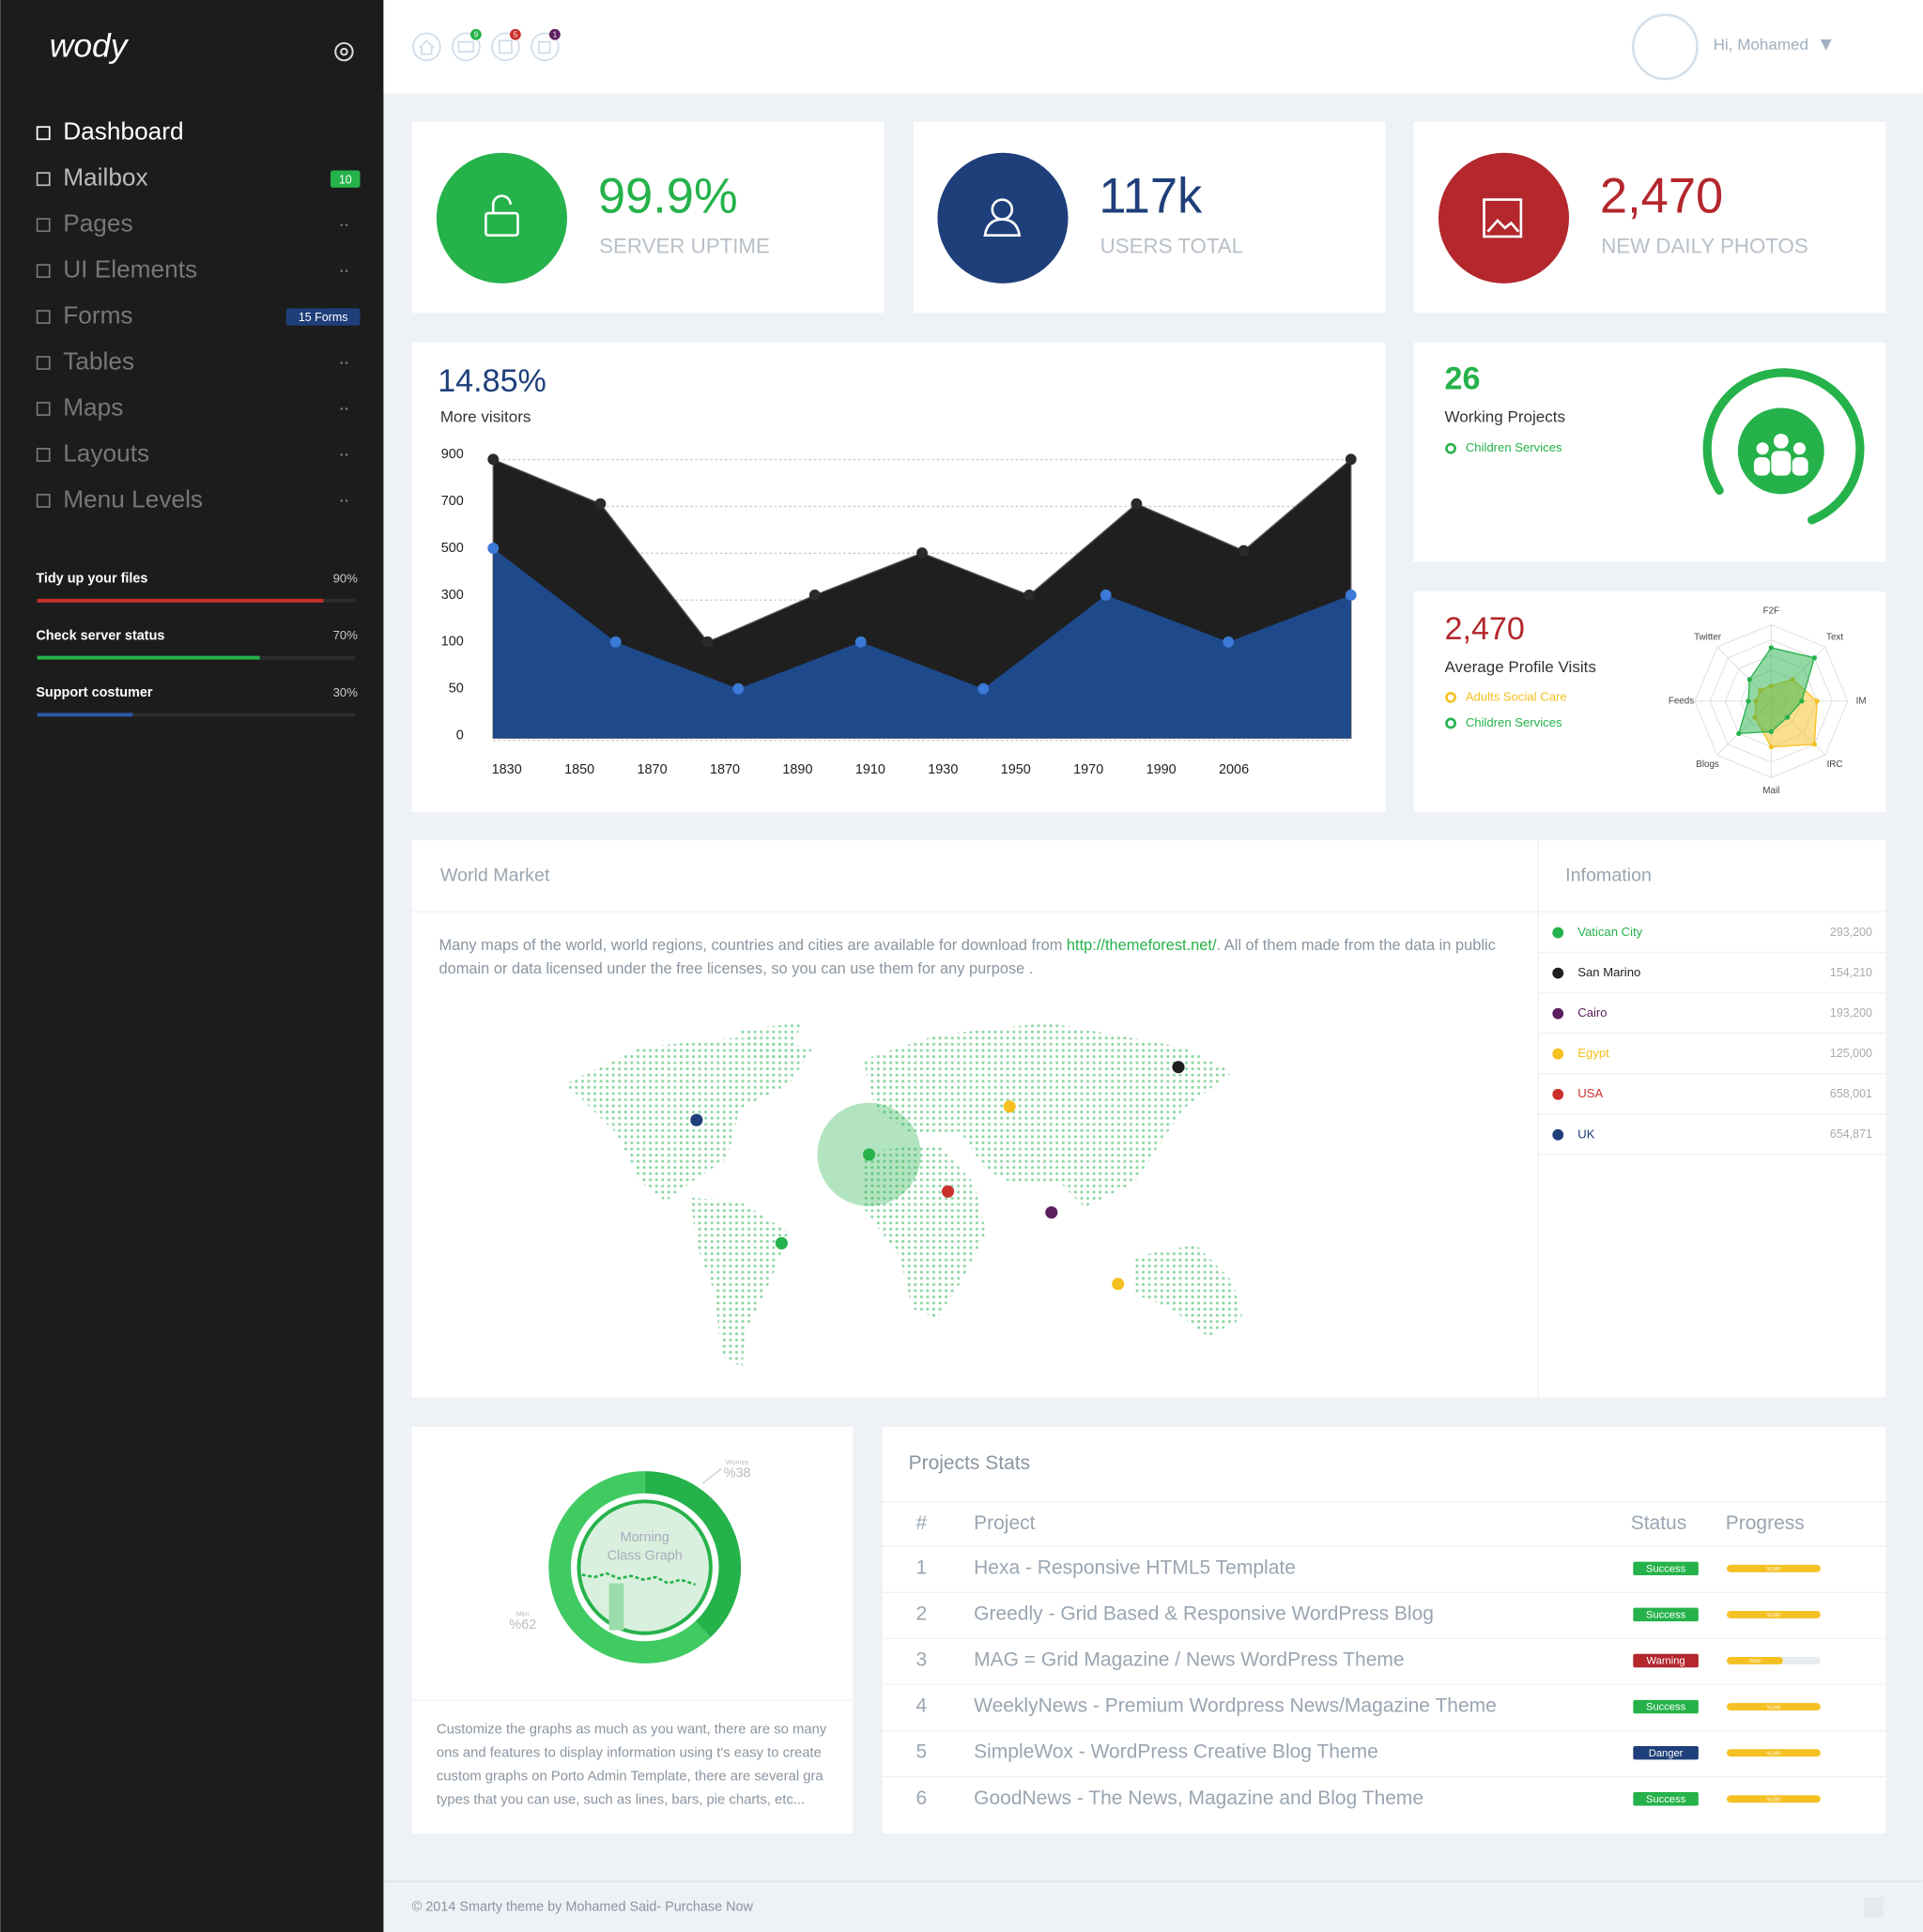  What do you see at coordinates (106, 453) in the screenshot?
I see `menu-label: Layouts` at bounding box center [106, 453].